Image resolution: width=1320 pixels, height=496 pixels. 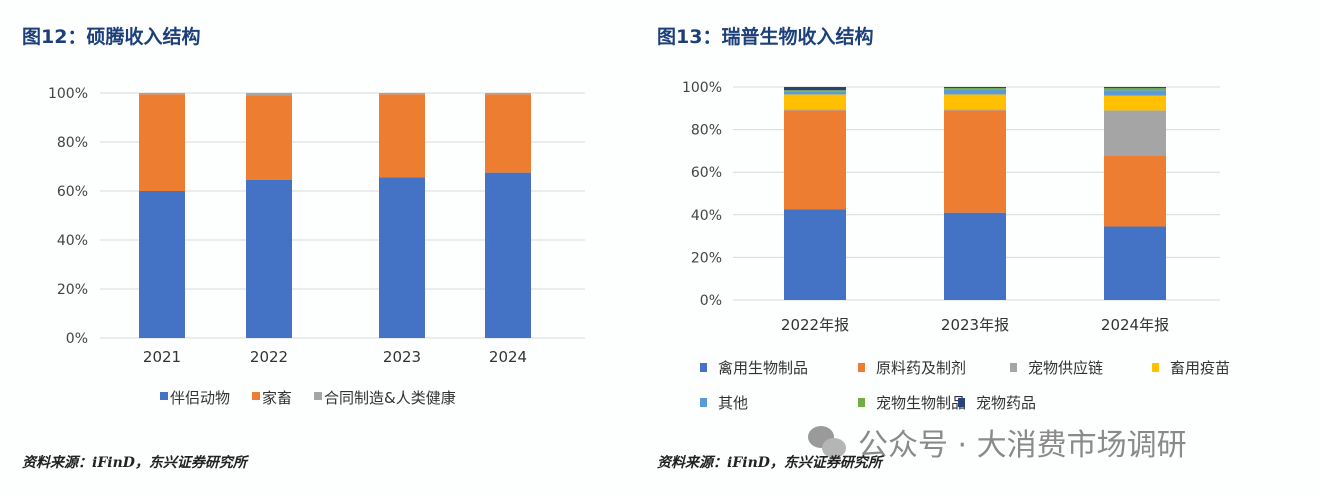 I want to click on chart2-ytick-label: 80%, so click(x=706, y=131).